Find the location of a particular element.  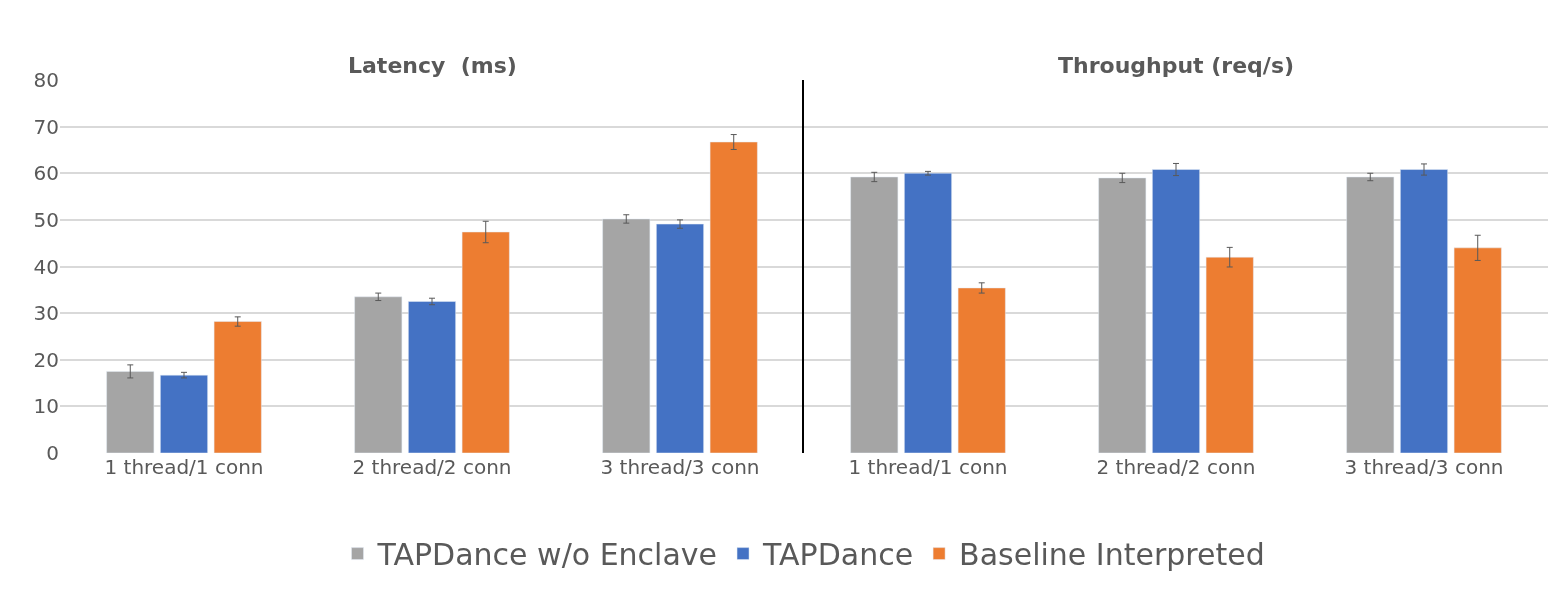

legend-label: TAPDance w/o Enclave is located at coordinates (547, 555).